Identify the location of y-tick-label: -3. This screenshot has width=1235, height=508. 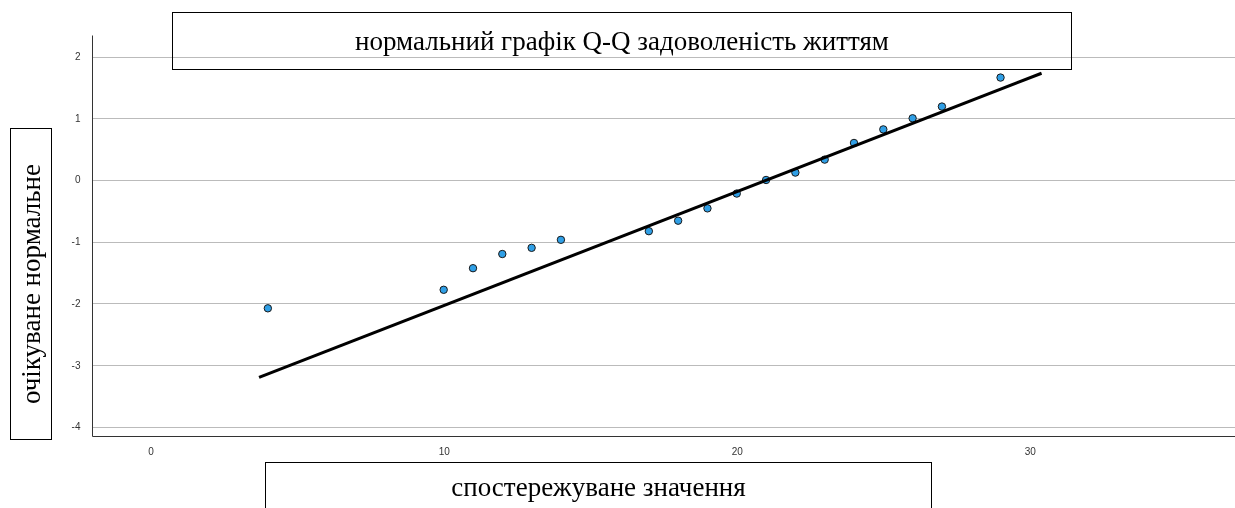
(76, 365).